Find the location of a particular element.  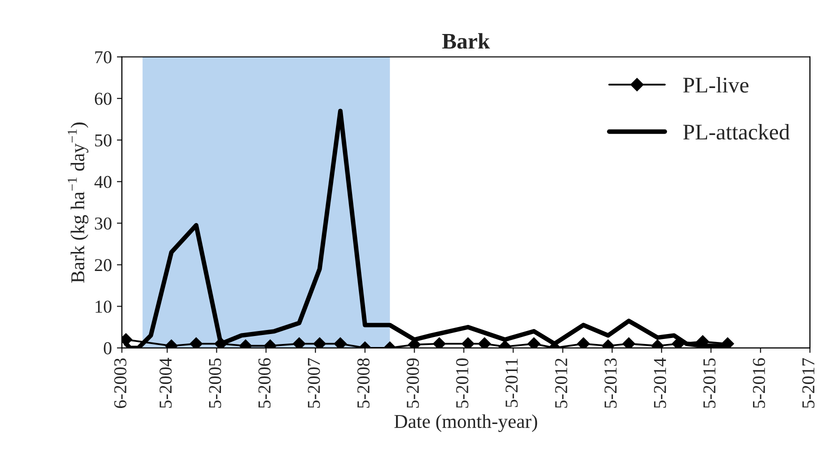

y-tick-label: 50 is located at coordinates (103, 140).